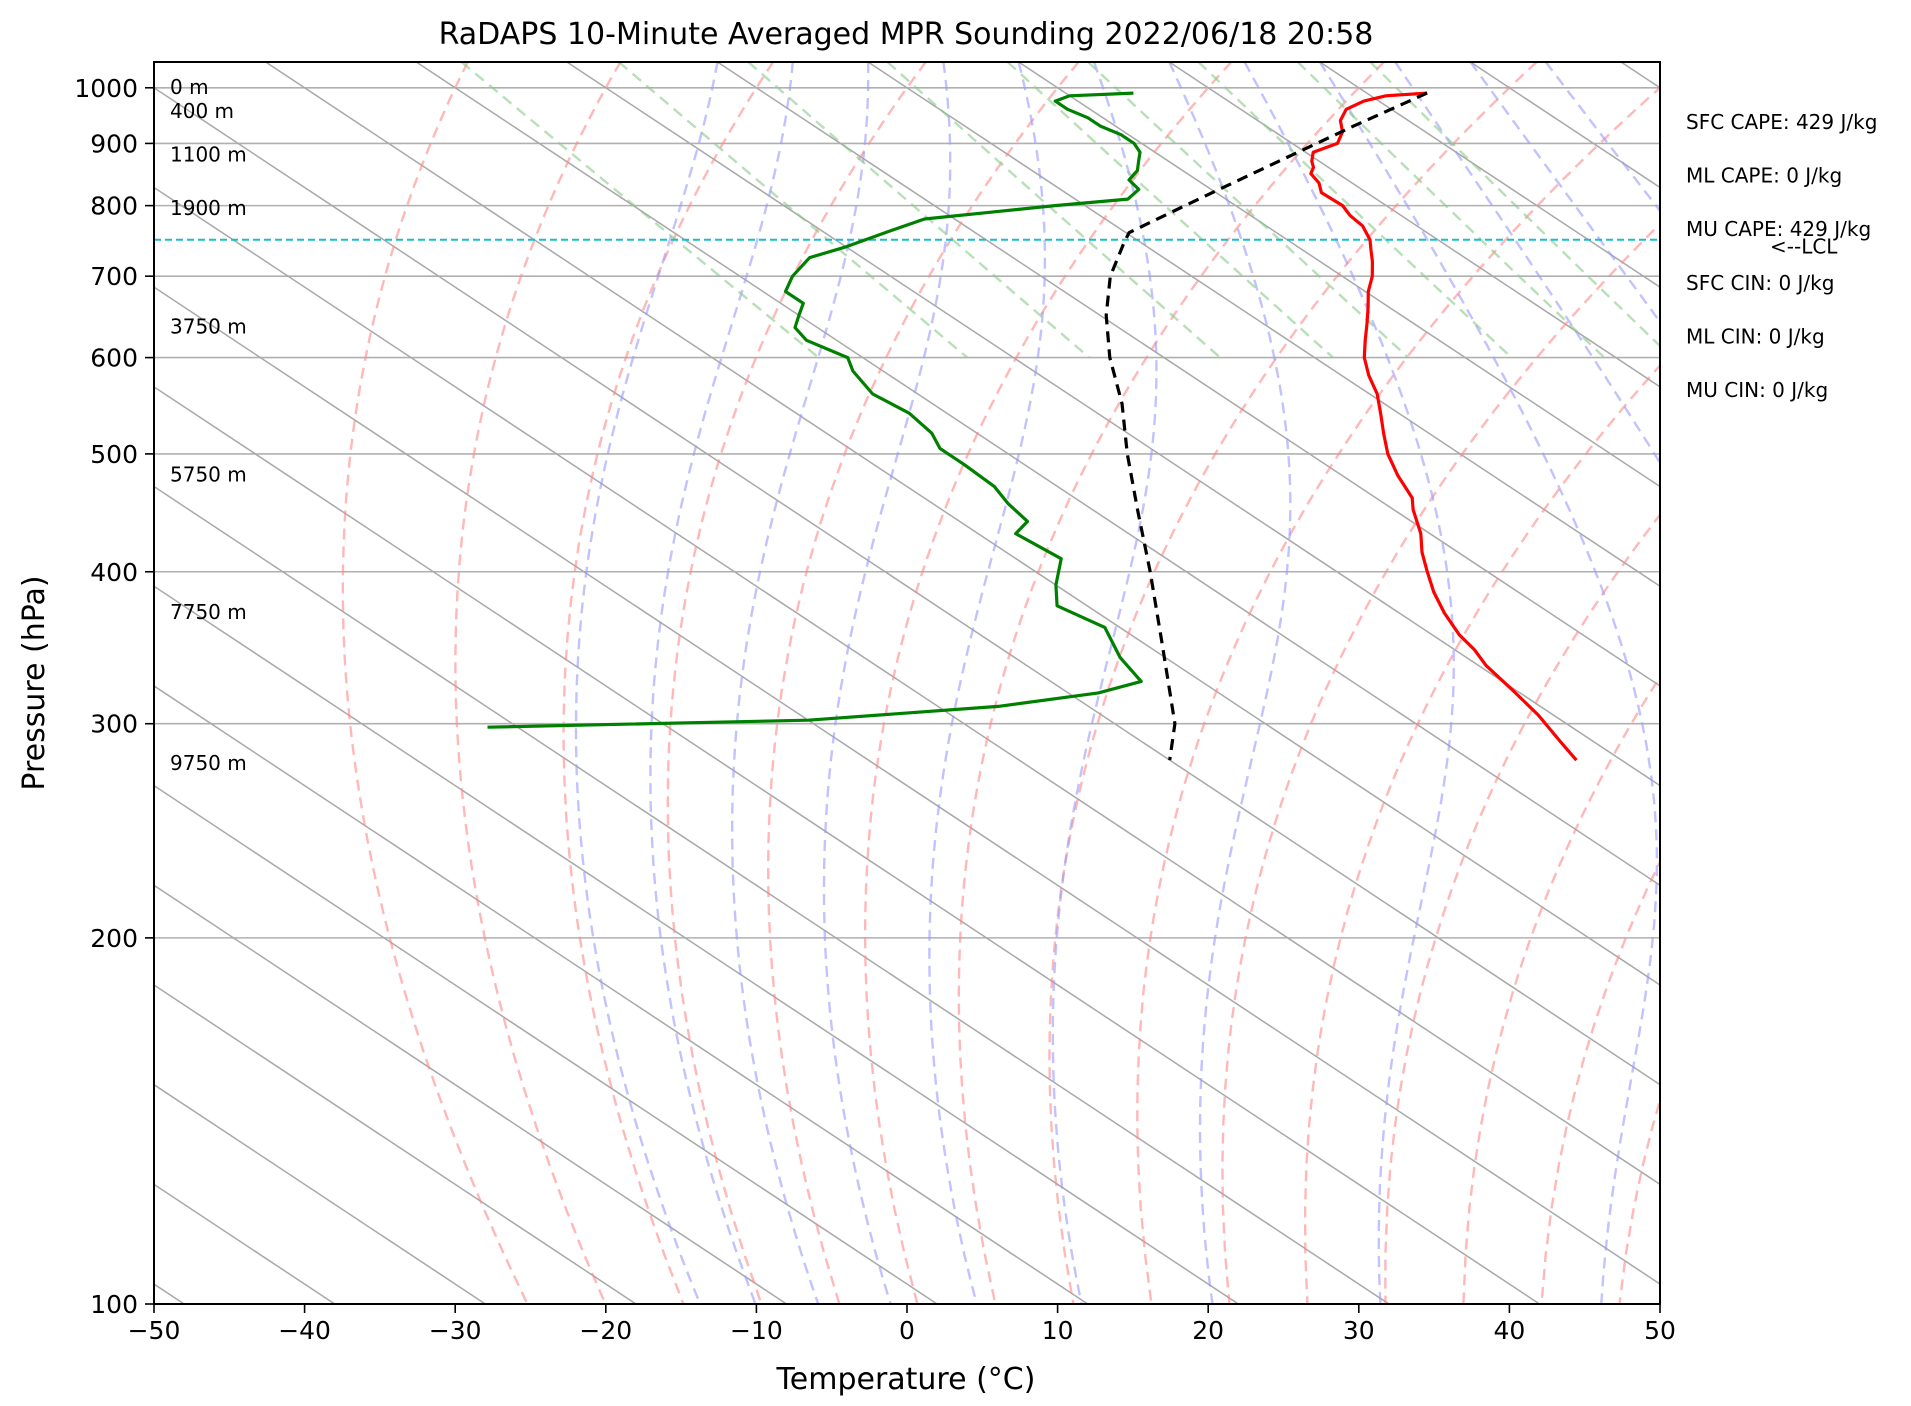 This screenshot has width=1911, height=1406. I want to click on y-axis-label: Pressure (hPa), so click(34, 682).